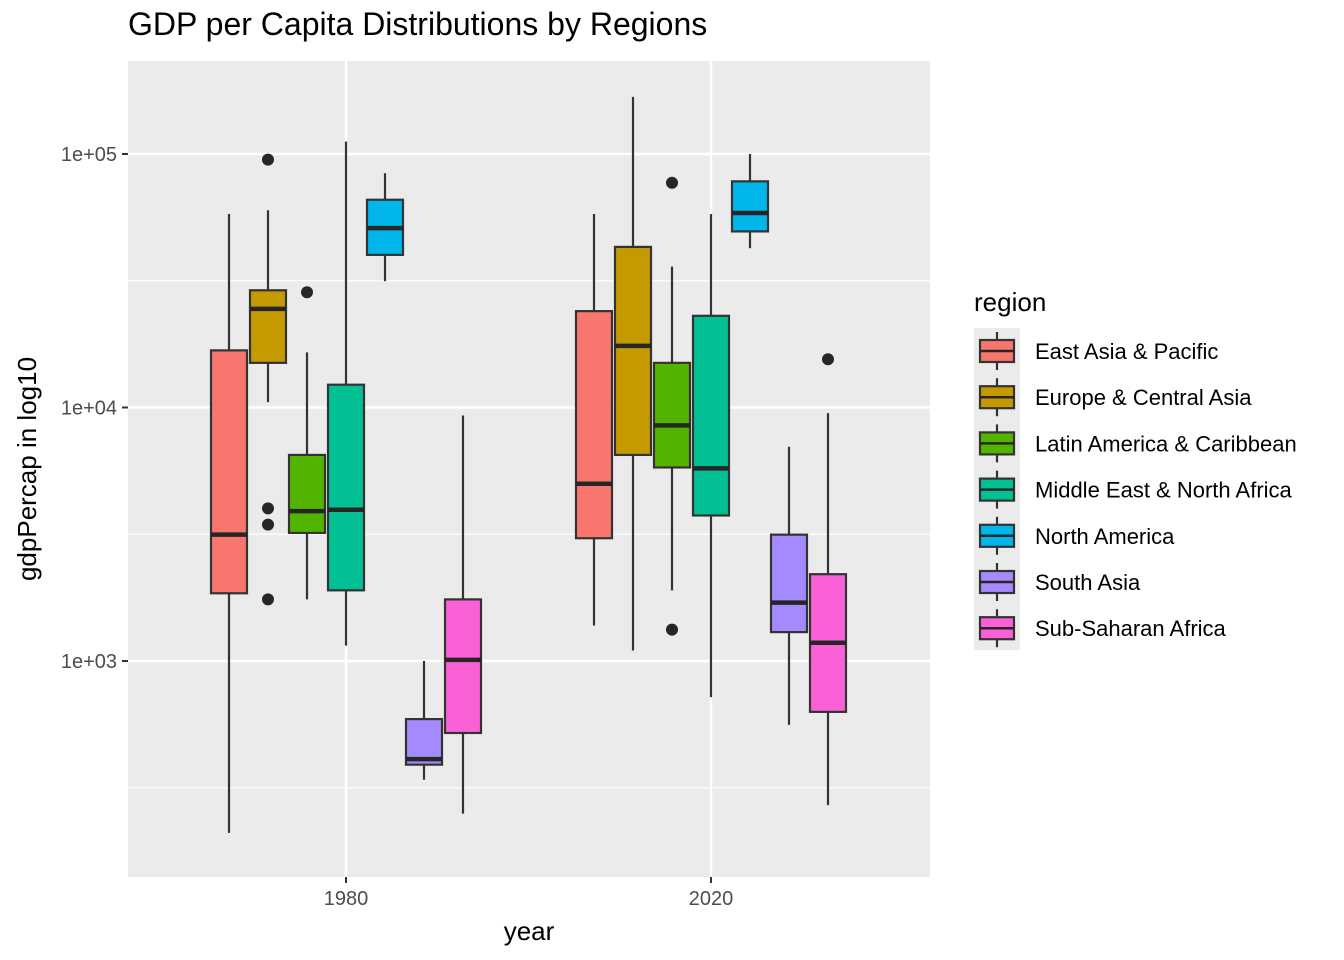  I want to click on y-tick-label: 1e+05, so click(89, 155).